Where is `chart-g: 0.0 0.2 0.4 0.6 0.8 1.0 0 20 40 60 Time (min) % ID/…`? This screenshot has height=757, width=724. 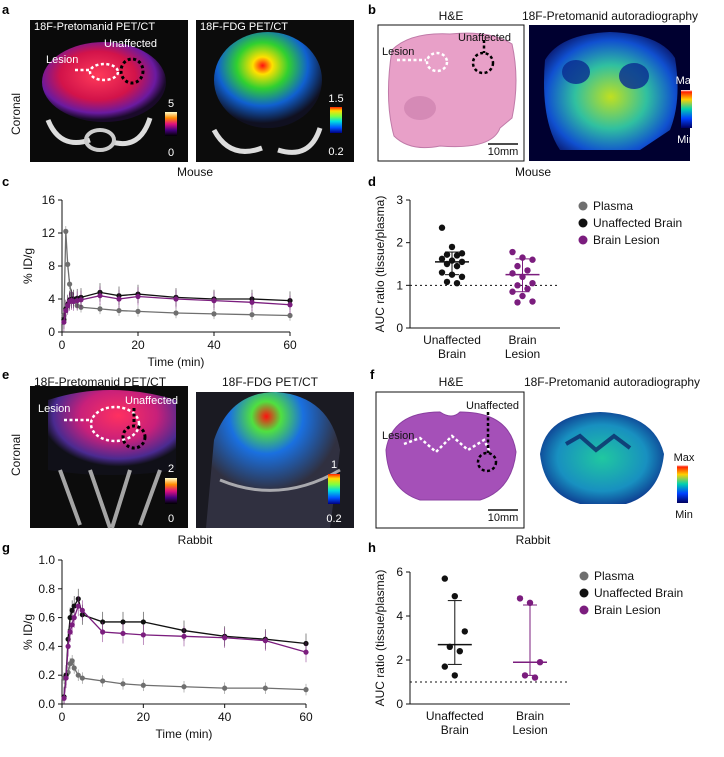
chart-g: 0.0 0.2 0.4 0.6 0.8 1.0 0 20 40 60 Time (min) % ID/… is located at coordinates (167, 647).